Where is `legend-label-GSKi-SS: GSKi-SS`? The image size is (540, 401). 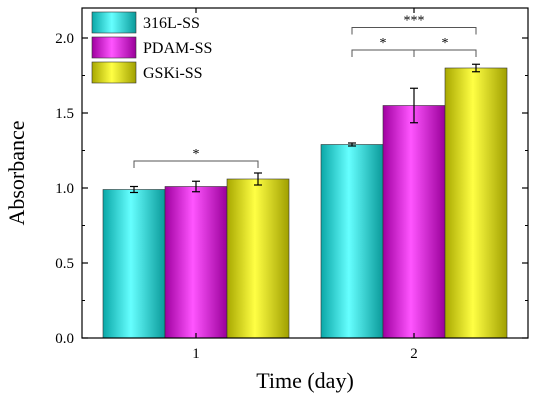
legend-label-GSKi-SS: GSKi-SS is located at coordinates (173, 73).